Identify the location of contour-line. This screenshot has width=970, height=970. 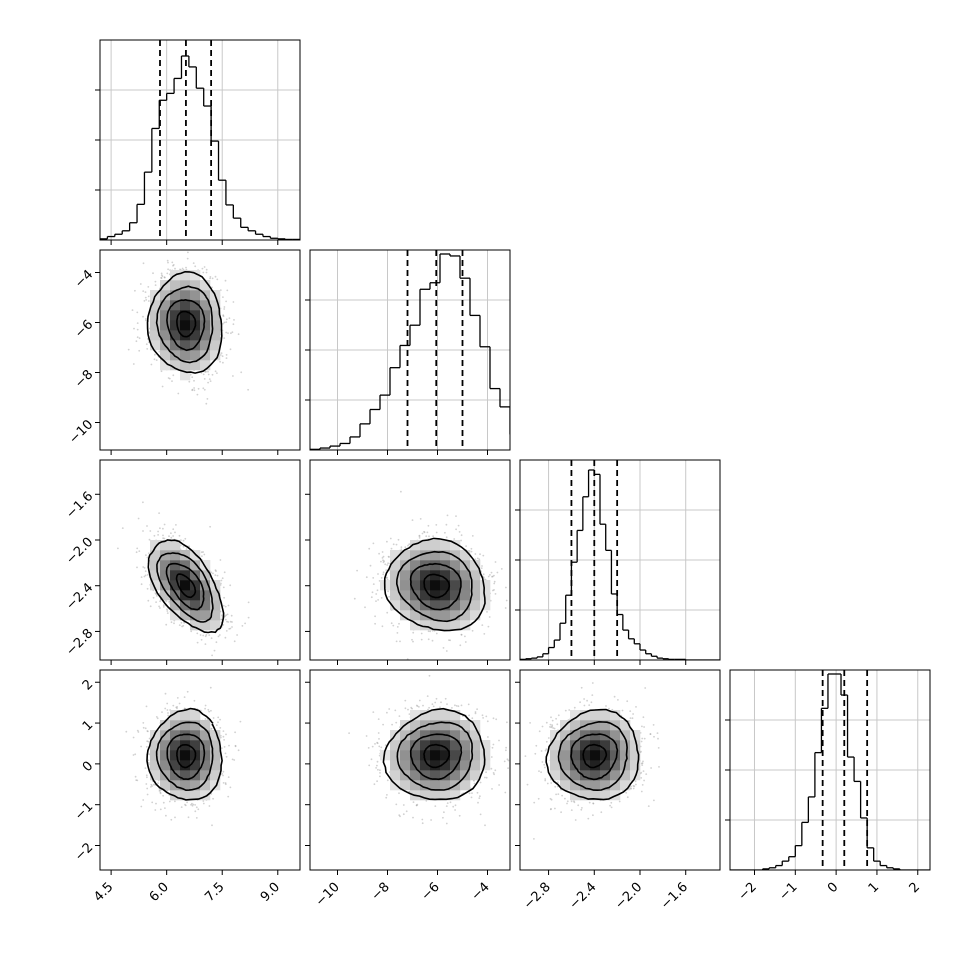
(434, 586).